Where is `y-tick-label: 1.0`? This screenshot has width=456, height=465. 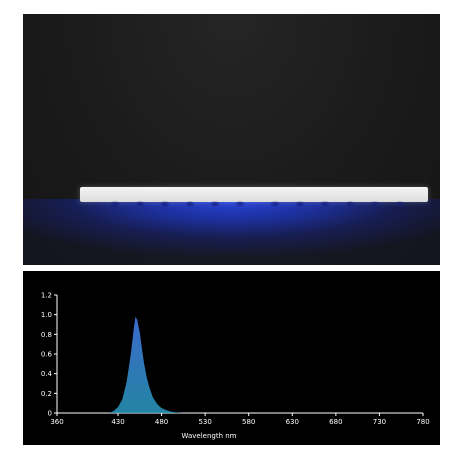
y-tick-label: 1.0 is located at coordinates (46, 315).